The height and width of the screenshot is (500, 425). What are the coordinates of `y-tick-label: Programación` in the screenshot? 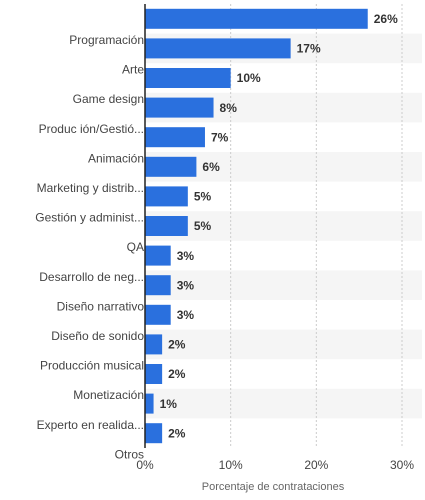 It's located at (106, 40).